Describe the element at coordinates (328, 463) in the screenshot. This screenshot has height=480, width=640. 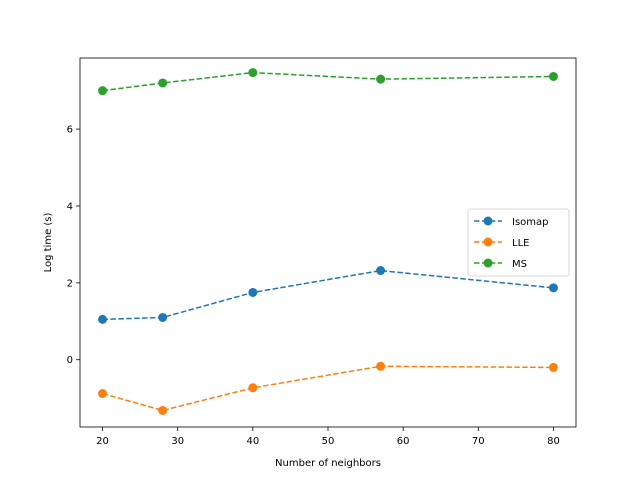
I see `x-axis-label: Number of neighbors` at that location.